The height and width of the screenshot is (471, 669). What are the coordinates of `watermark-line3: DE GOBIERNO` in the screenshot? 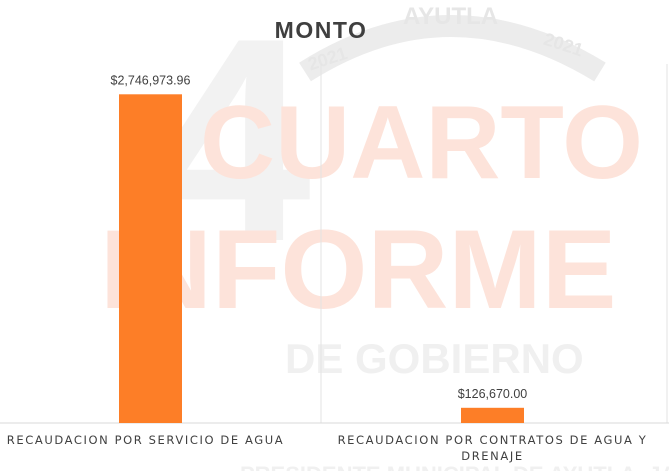 It's located at (434, 358).